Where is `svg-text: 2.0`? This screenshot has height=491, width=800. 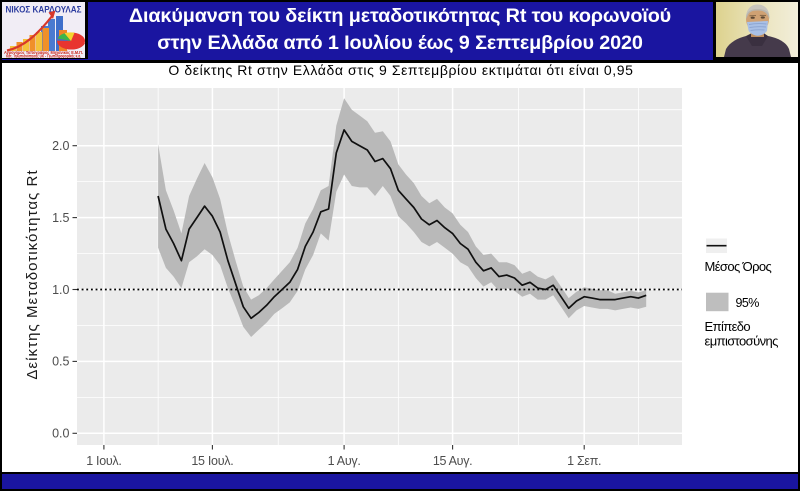 svg-text: 2.0 is located at coordinates (60, 146).